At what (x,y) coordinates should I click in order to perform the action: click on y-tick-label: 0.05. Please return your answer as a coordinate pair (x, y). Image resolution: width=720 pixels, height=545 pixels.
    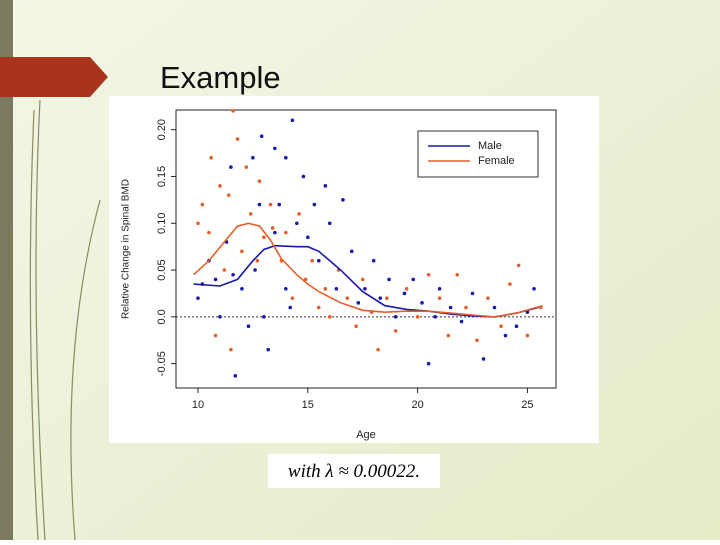
    Looking at the image, I should click on (162, 269).